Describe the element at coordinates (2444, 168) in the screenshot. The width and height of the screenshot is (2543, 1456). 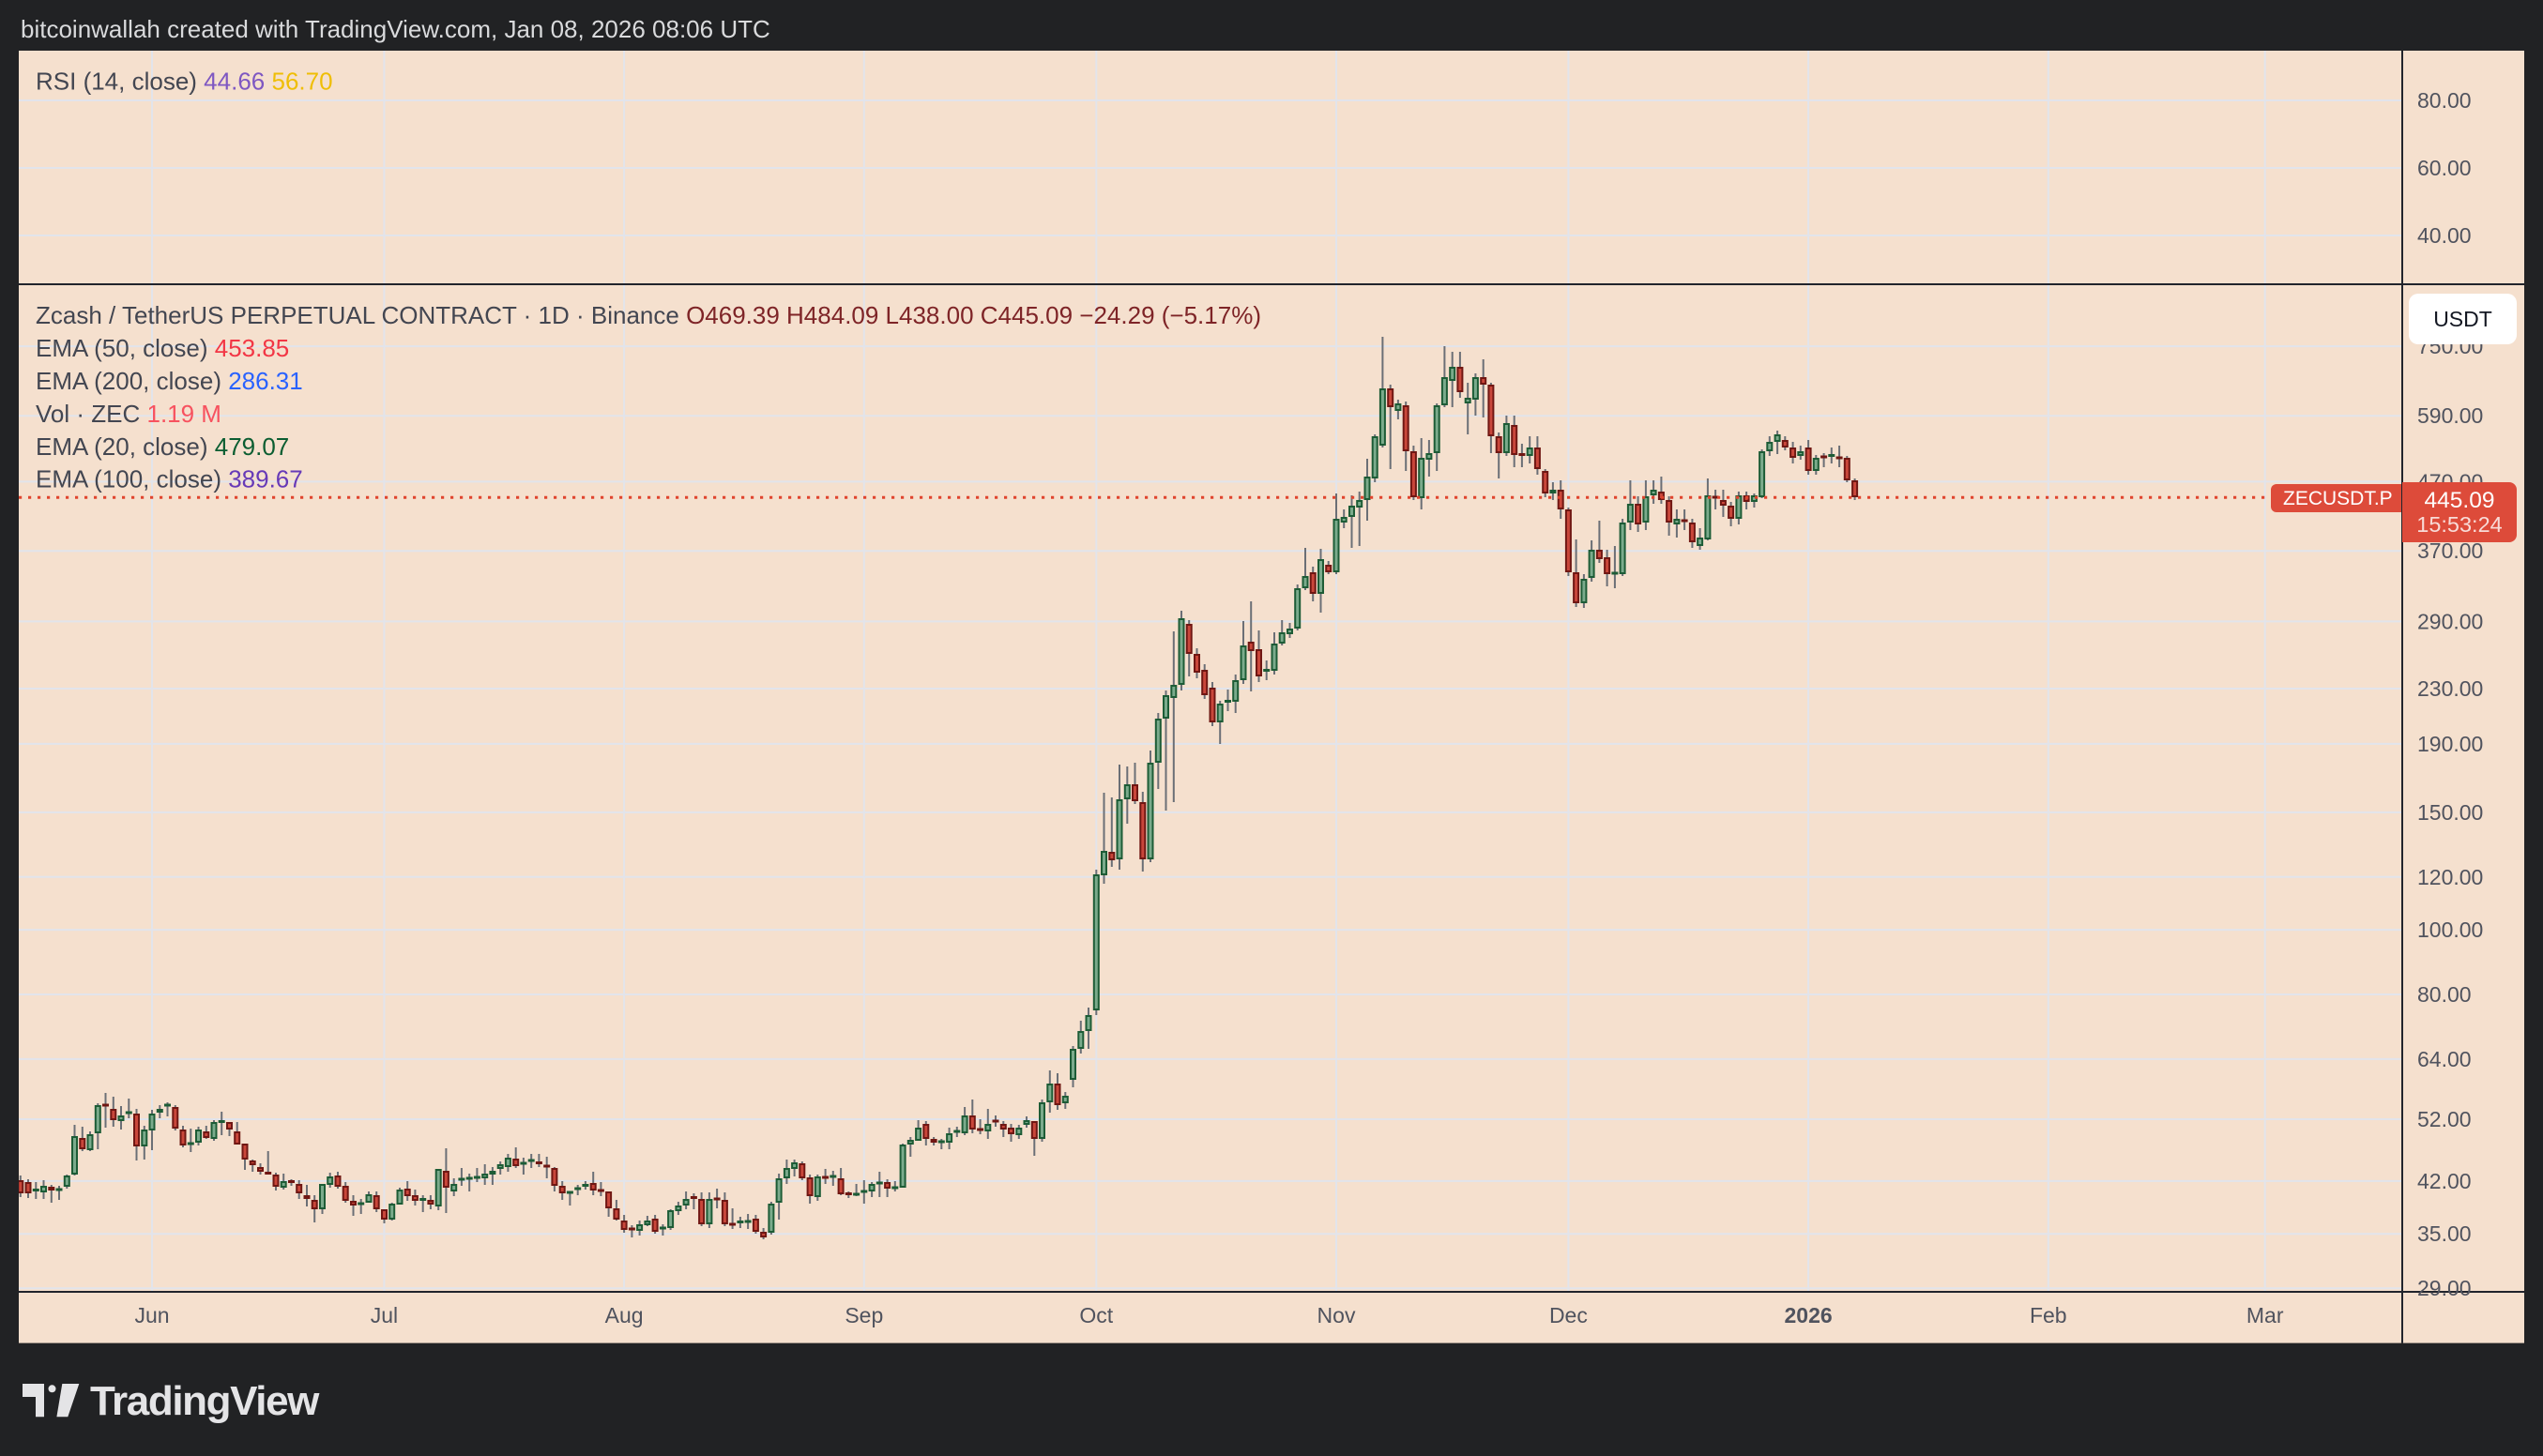
I see `svg-text: 60.00` at that location.